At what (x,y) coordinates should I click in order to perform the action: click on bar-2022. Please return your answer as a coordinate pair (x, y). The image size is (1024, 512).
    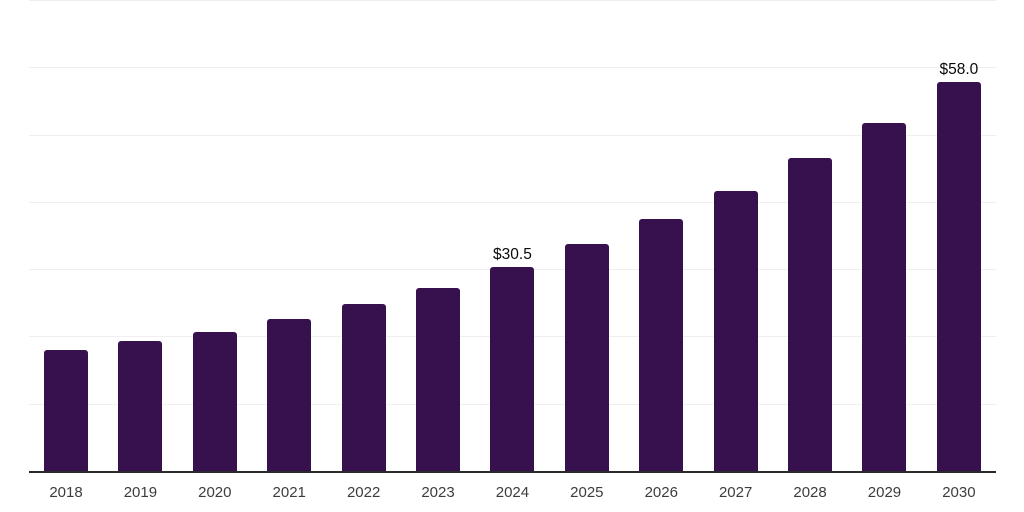
    Looking at the image, I should click on (363, 387).